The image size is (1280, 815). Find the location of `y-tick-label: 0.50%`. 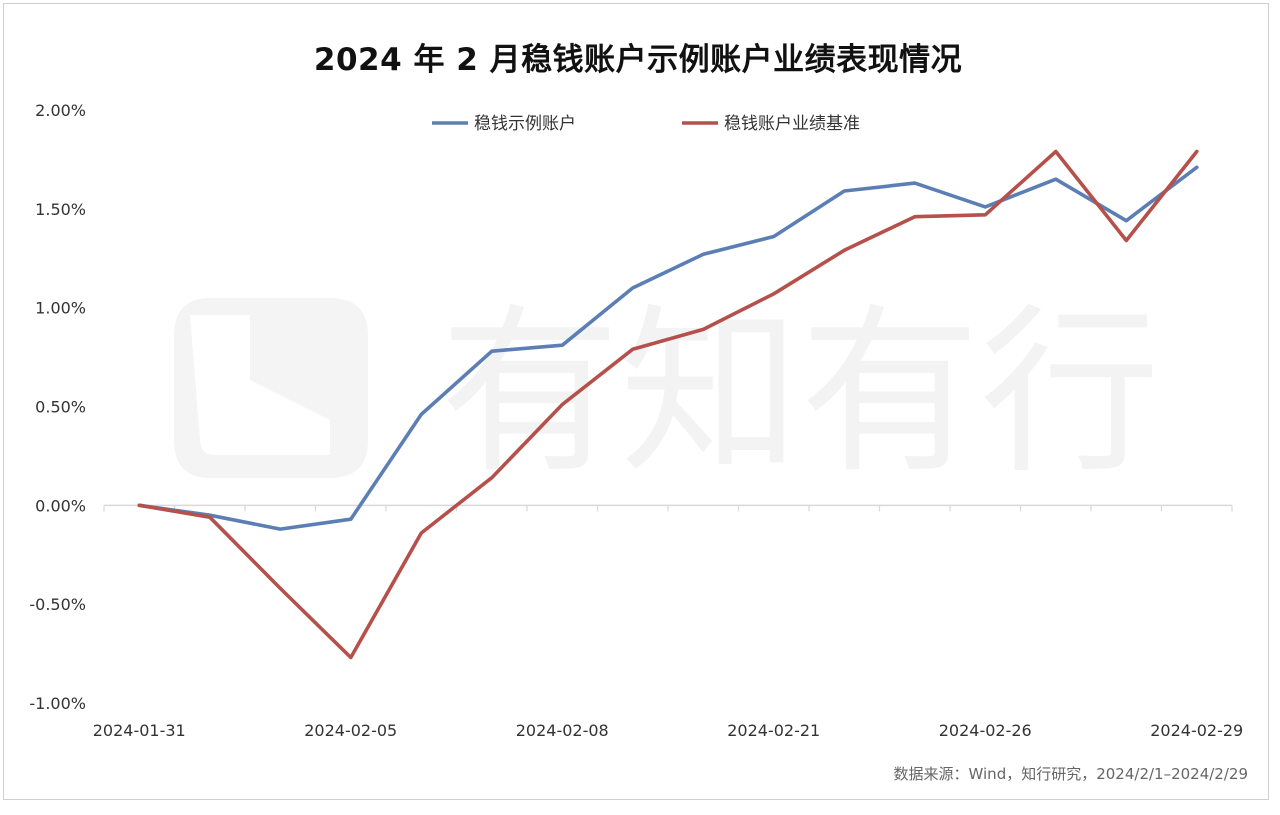

y-tick-label: 0.50% is located at coordinates (60, 407).